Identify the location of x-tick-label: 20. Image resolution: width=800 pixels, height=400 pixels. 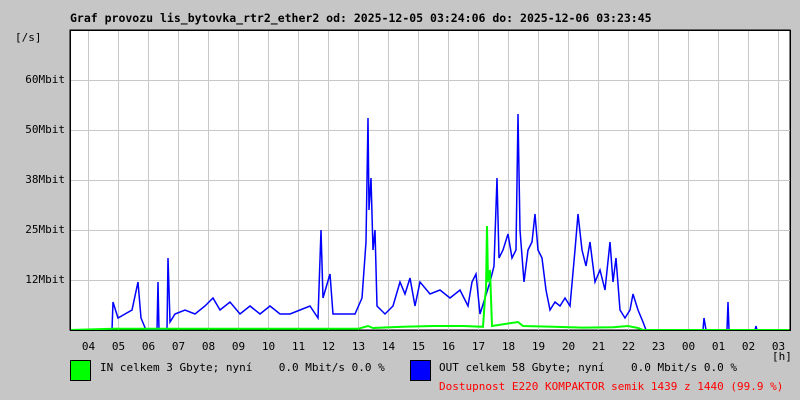
(568, 346).